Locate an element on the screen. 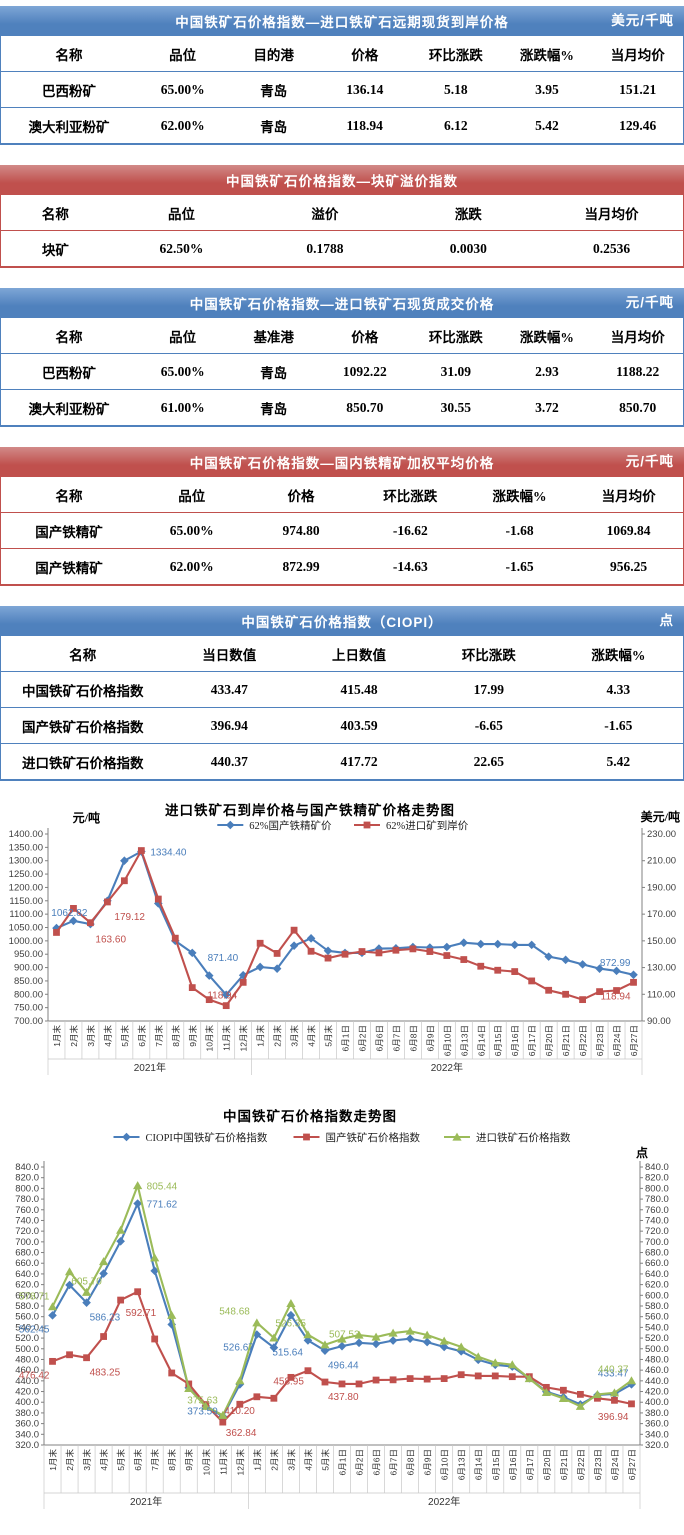 The width and height of the screenshot is (684, 1535). svg-text: 1350.00 is located at coordinates (26, 847).